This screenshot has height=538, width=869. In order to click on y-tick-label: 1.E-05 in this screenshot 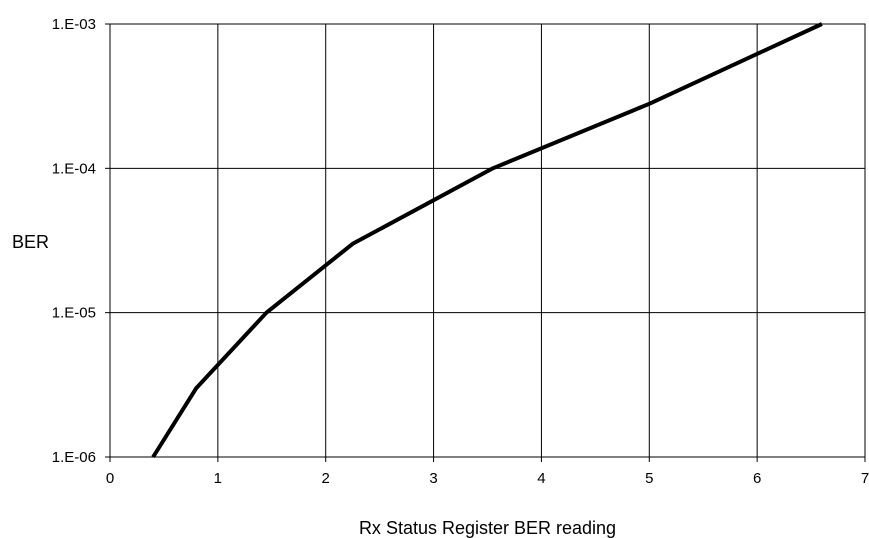, I will do `click(74, 313)`.